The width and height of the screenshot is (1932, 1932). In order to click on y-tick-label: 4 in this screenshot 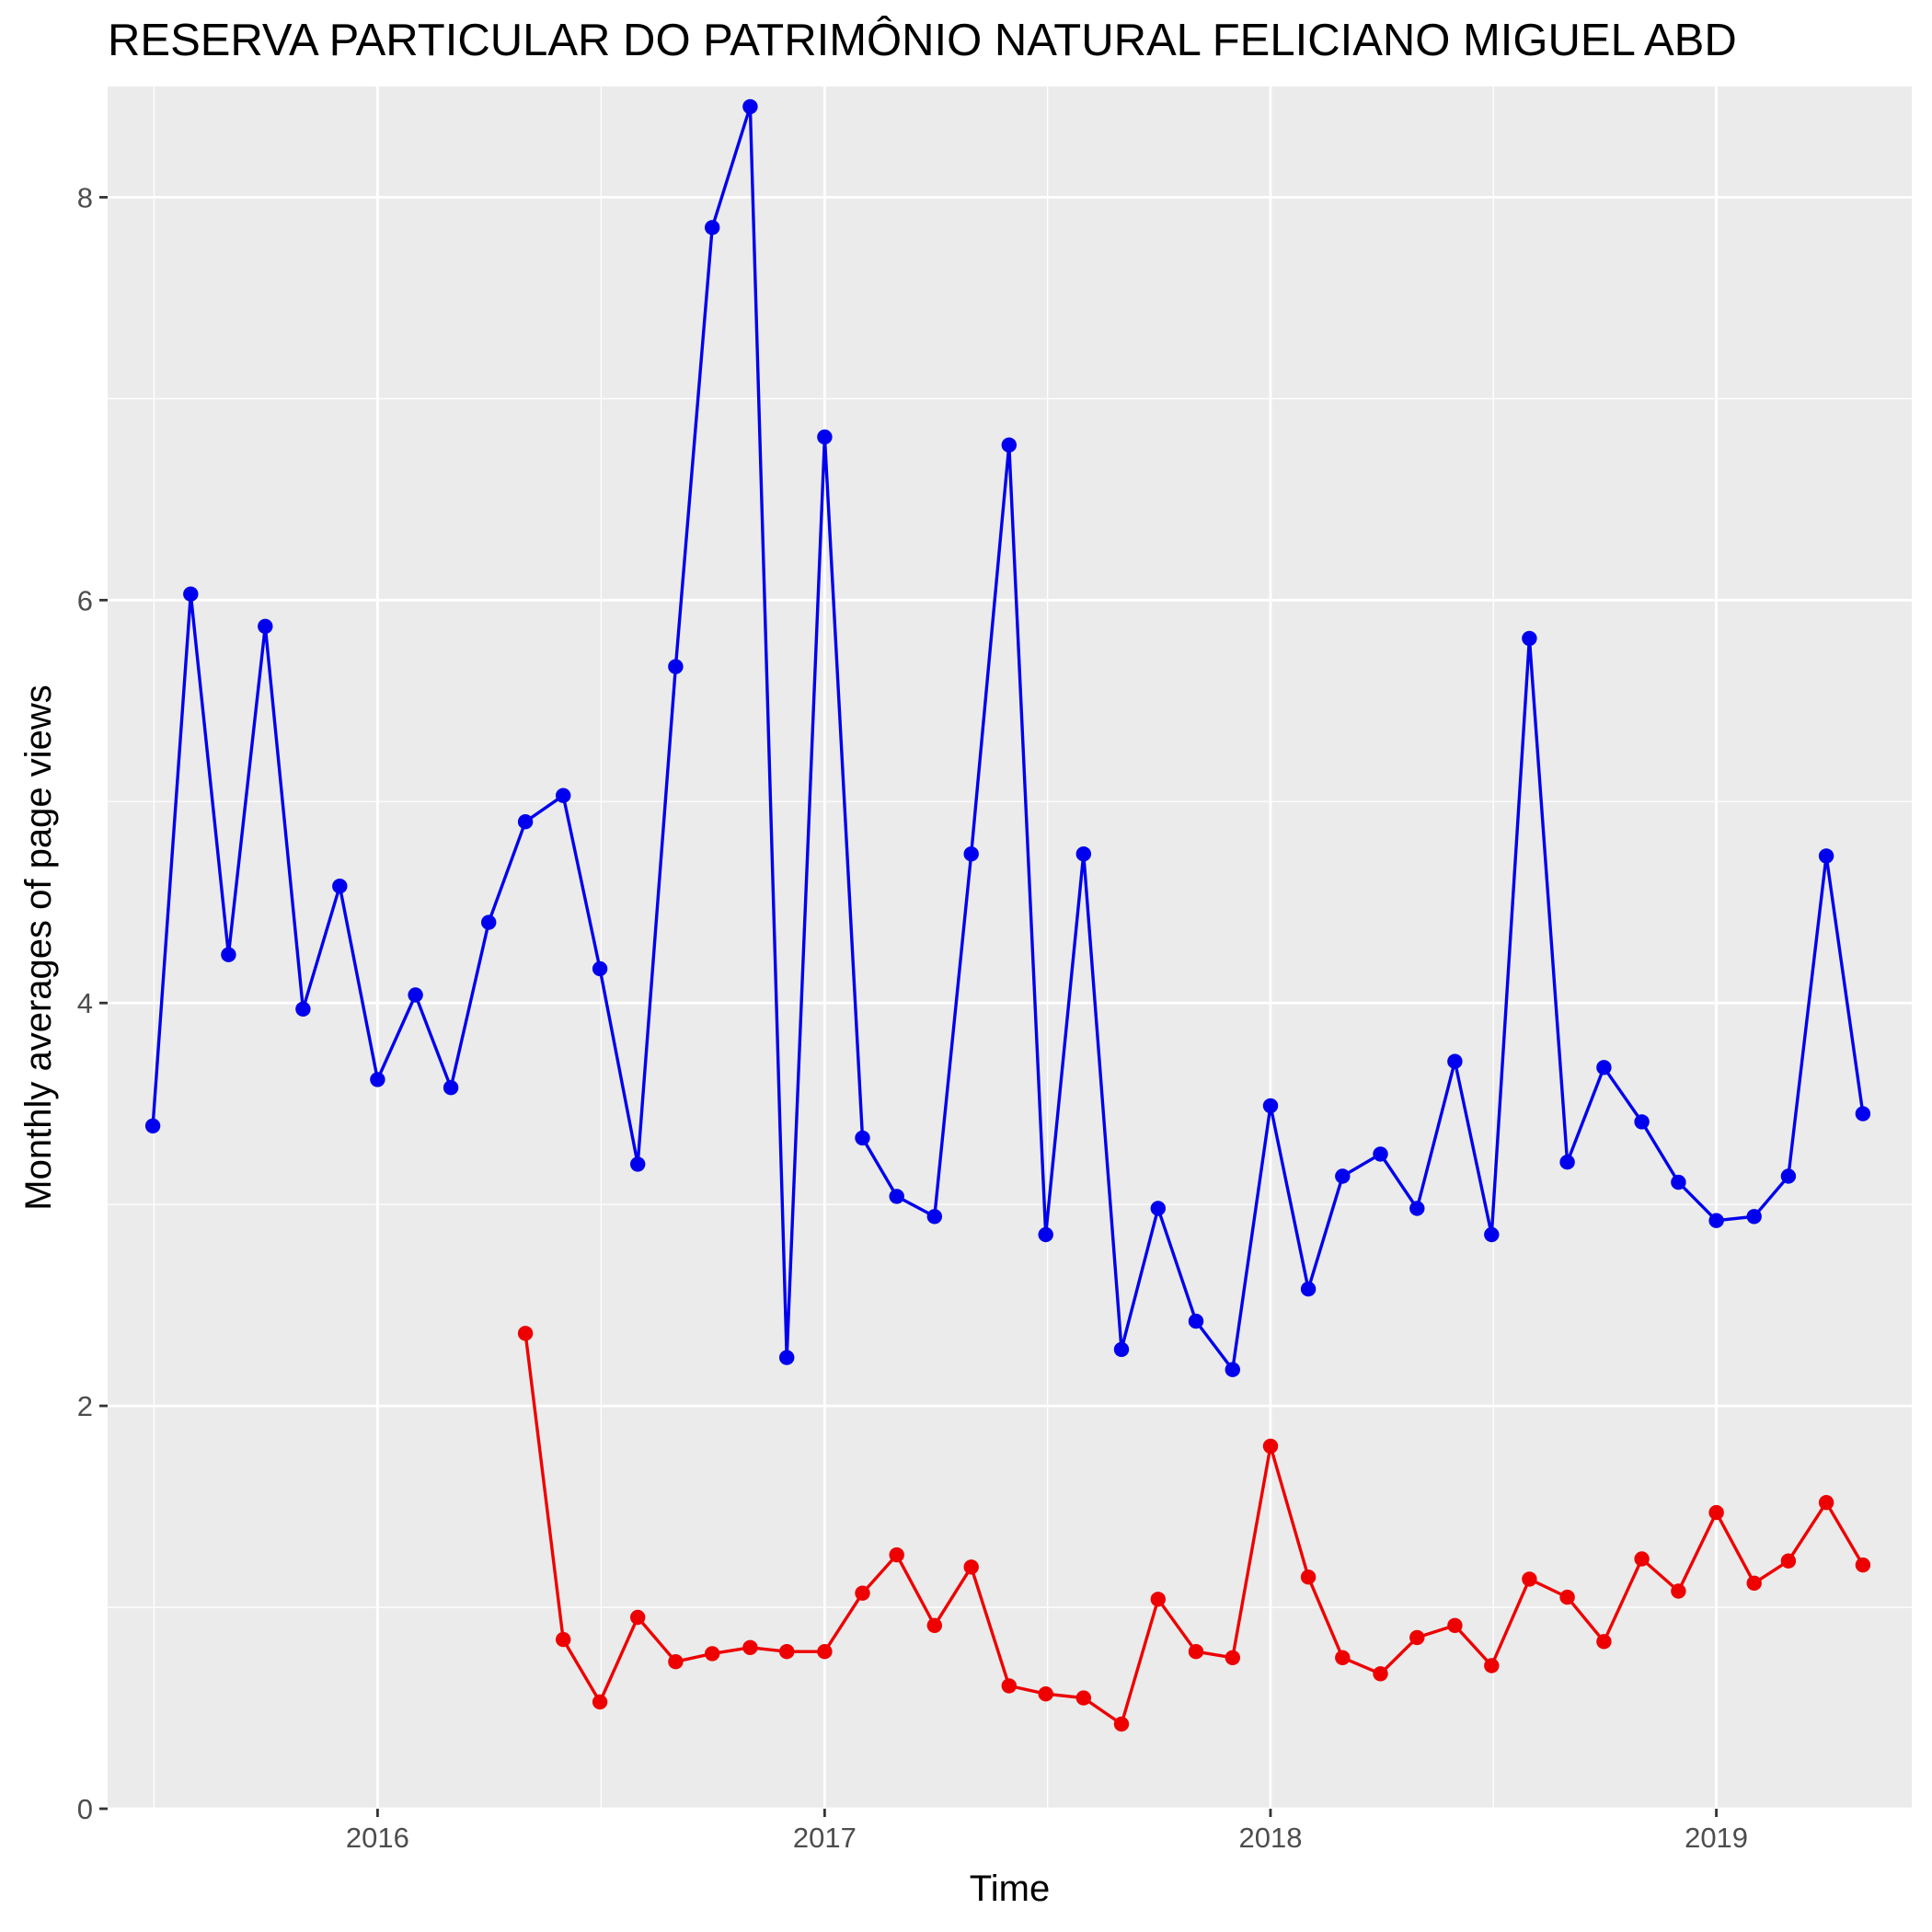, I will do `click(85, 1003)`.